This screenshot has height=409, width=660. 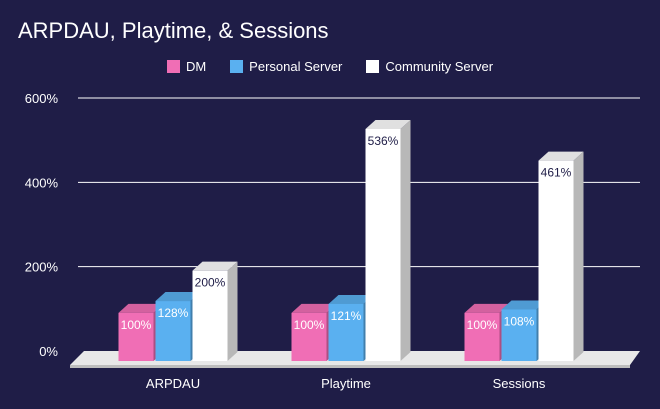 I want to click on bar-arpdau-dm, so click(x=136, y=336).